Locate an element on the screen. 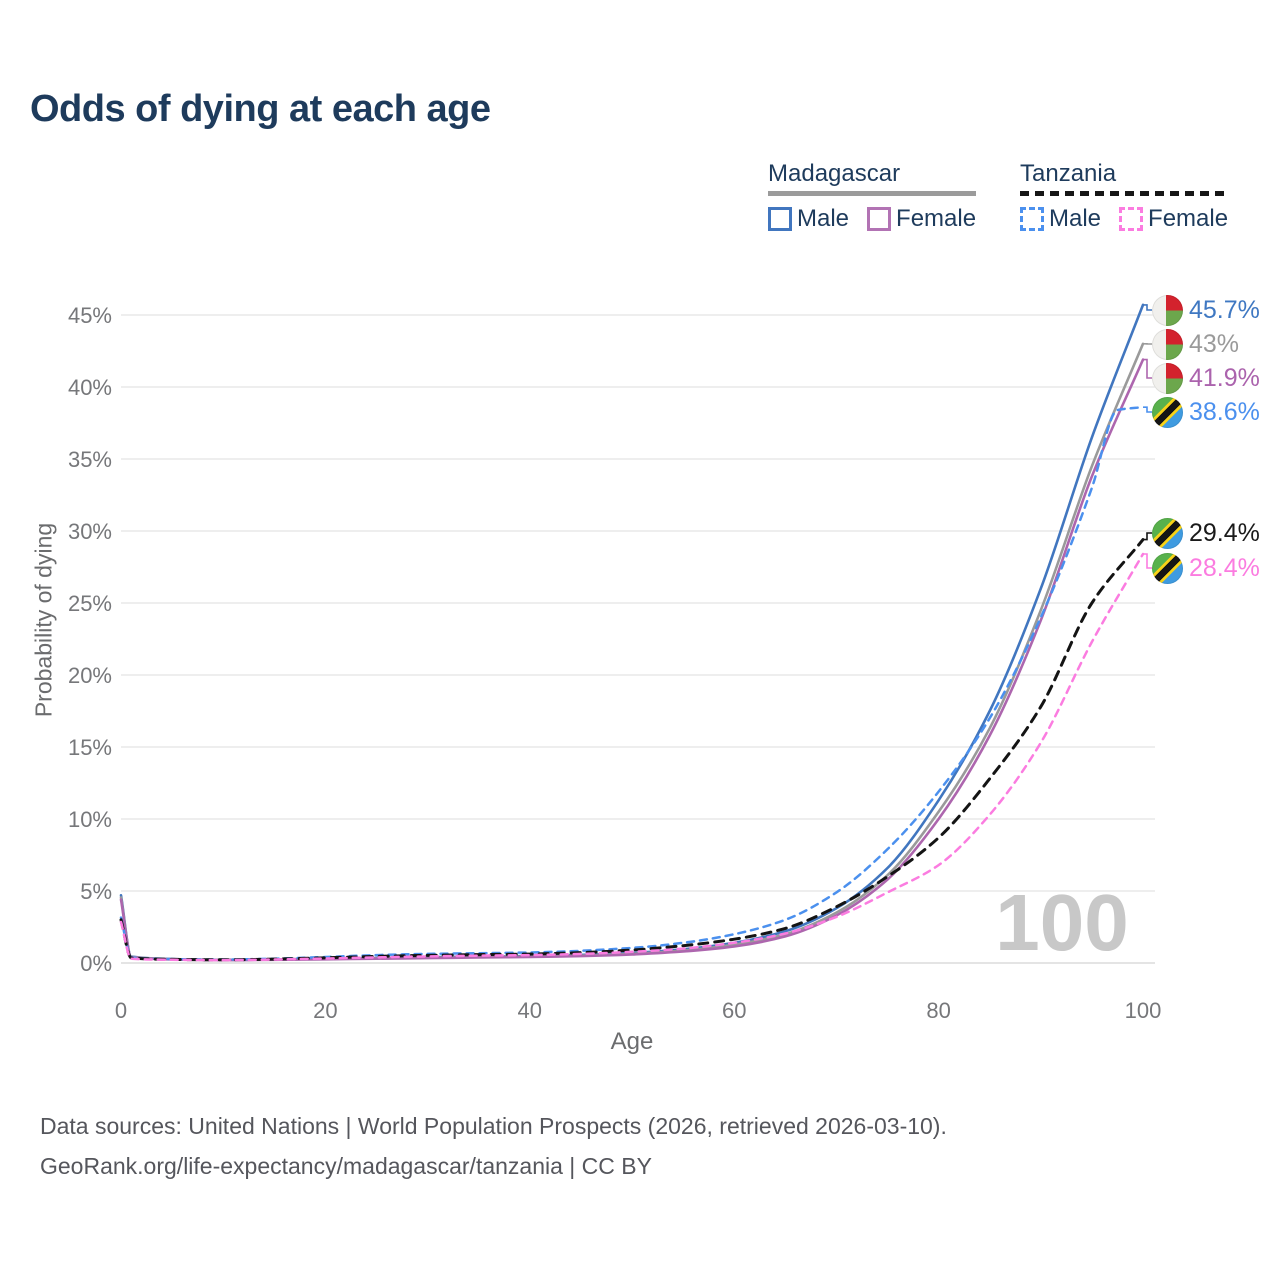 Image resolution: width=1280 pixels, height=1280 pixels. madagascar-solid-line-sample is located at coordinates (872, 193).